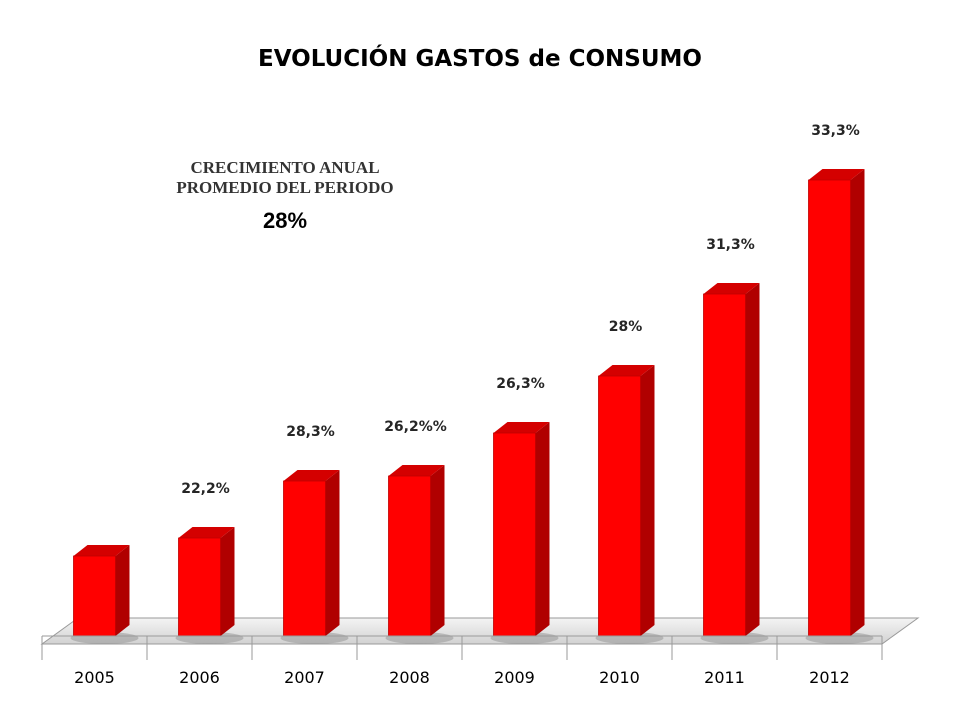 The image size is (960, 720). What do you see at coordinates (730, 245) in the screenshot?
I see `data-label-2011: 31,3%` at bounding box center [730, 245].